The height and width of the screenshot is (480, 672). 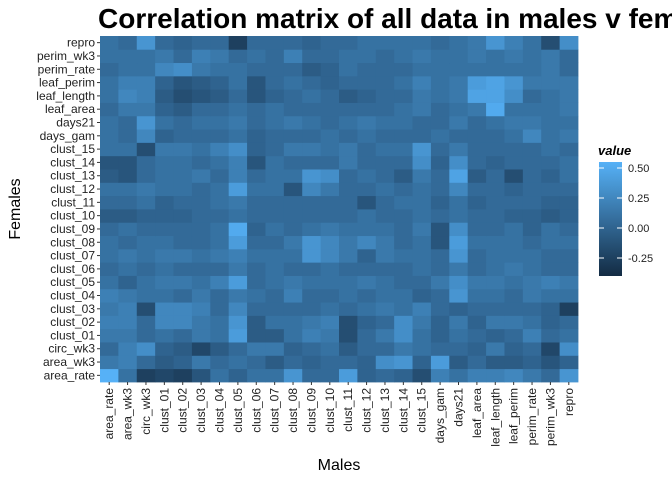 What do you see at coordinates (72, 322) in the screenshot?
I see `y-tick-label: clust_02` at bounding box center [72, 322].